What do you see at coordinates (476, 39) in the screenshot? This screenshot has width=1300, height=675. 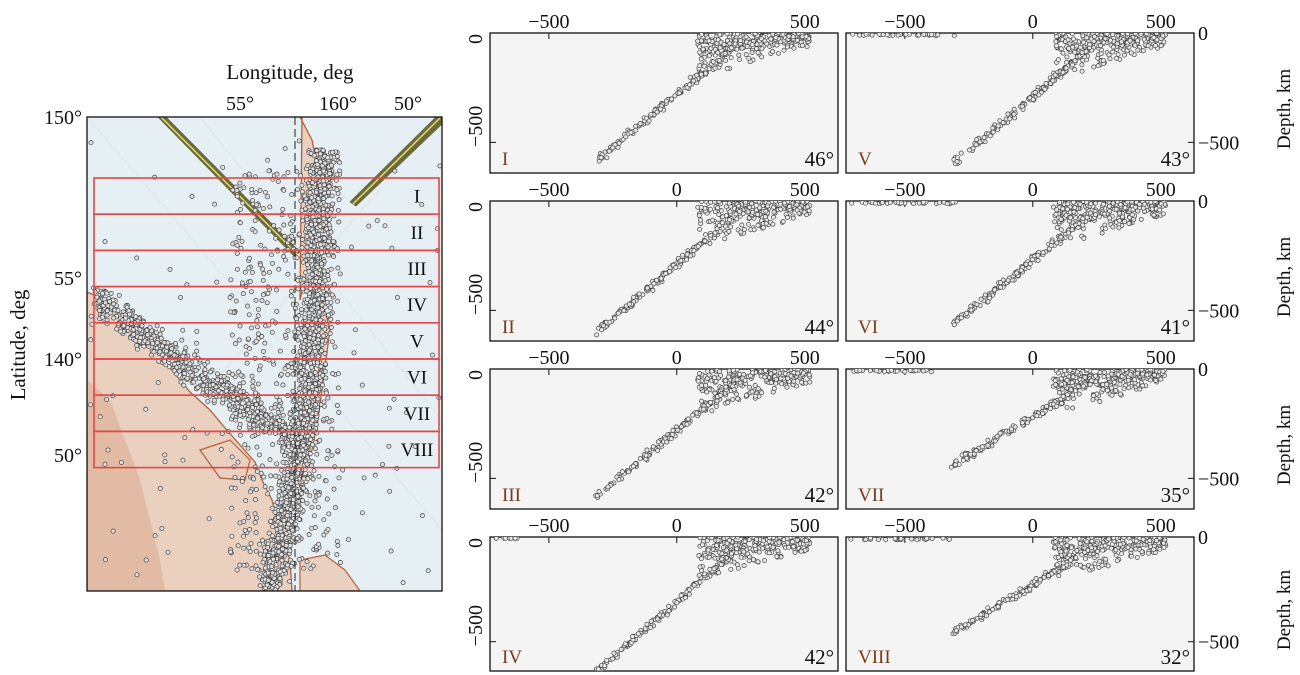 I see `panel-y-tick: 0` at bounding box center [476, 39].